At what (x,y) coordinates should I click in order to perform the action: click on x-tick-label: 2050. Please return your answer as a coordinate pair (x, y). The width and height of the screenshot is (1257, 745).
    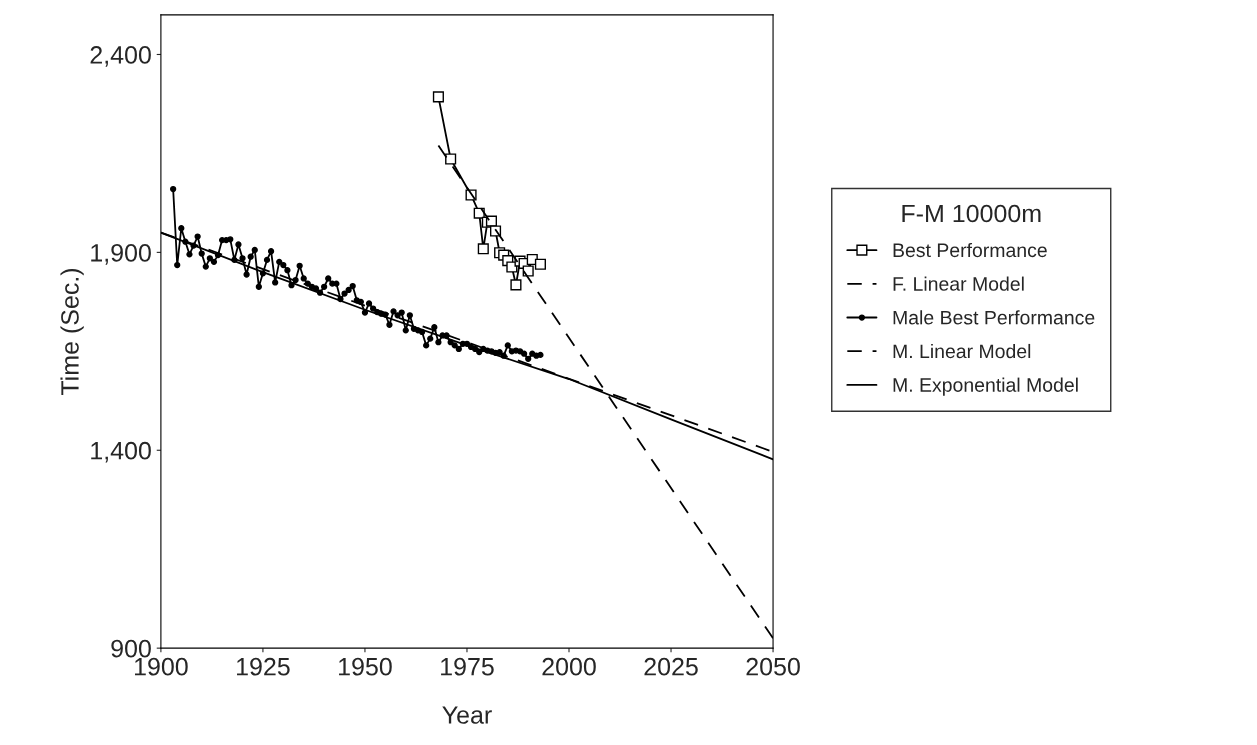
    Looking at the image, I should click on (773, 666).